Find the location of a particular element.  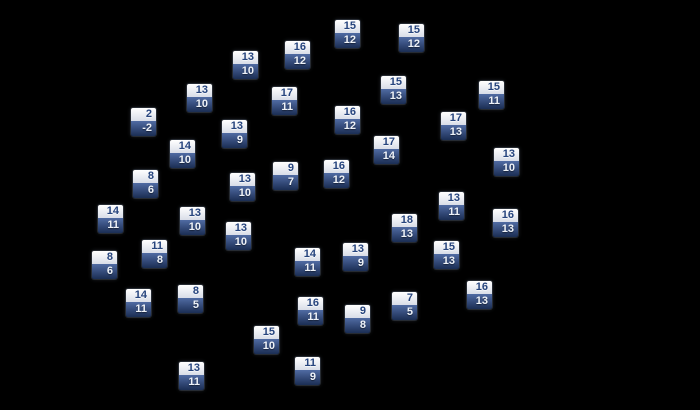

temperature-marker: 16 11 is located at coordinates (310, 311).